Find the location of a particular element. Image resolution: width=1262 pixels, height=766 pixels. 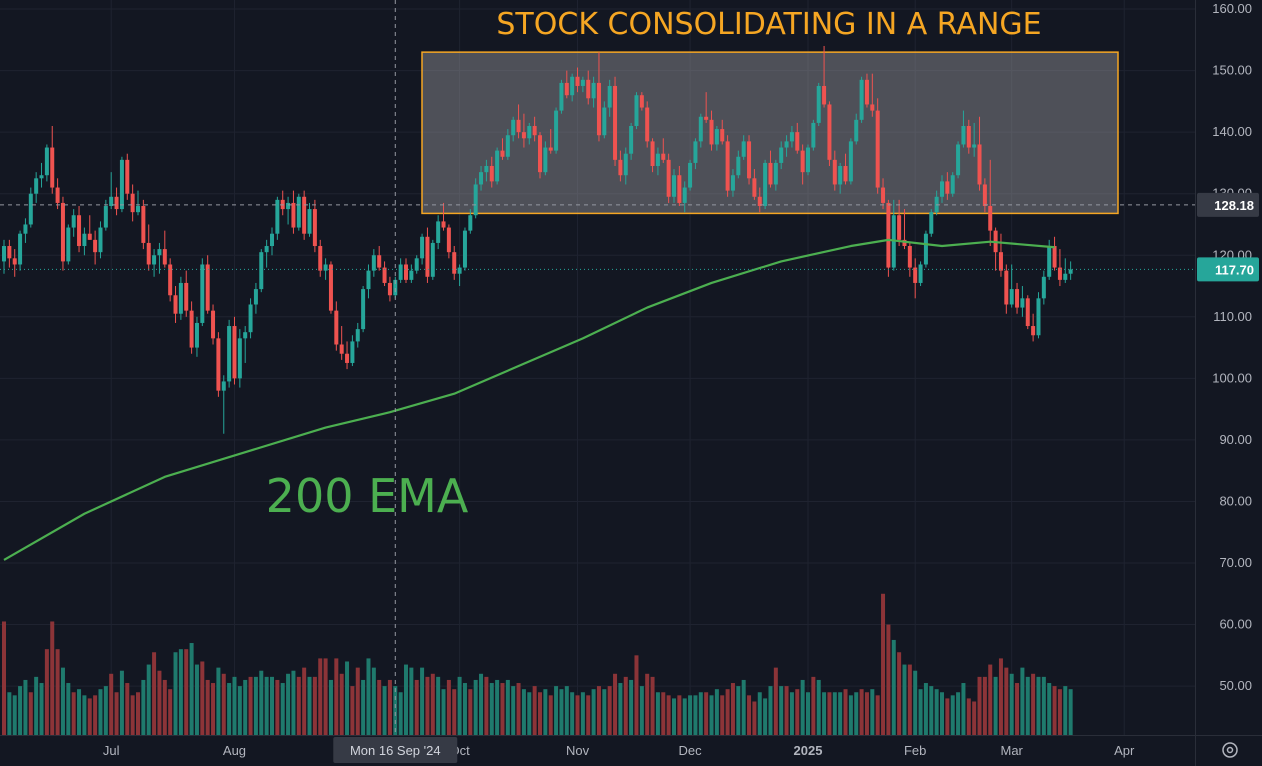

crosshair-price-label: 128.18 is located at coordinates (1234, 205).